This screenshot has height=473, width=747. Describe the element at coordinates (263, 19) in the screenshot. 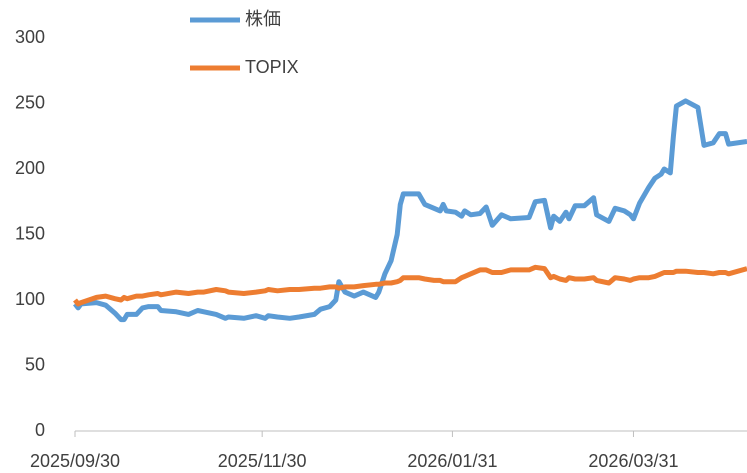

I see `legend-label: 株価` at that location.